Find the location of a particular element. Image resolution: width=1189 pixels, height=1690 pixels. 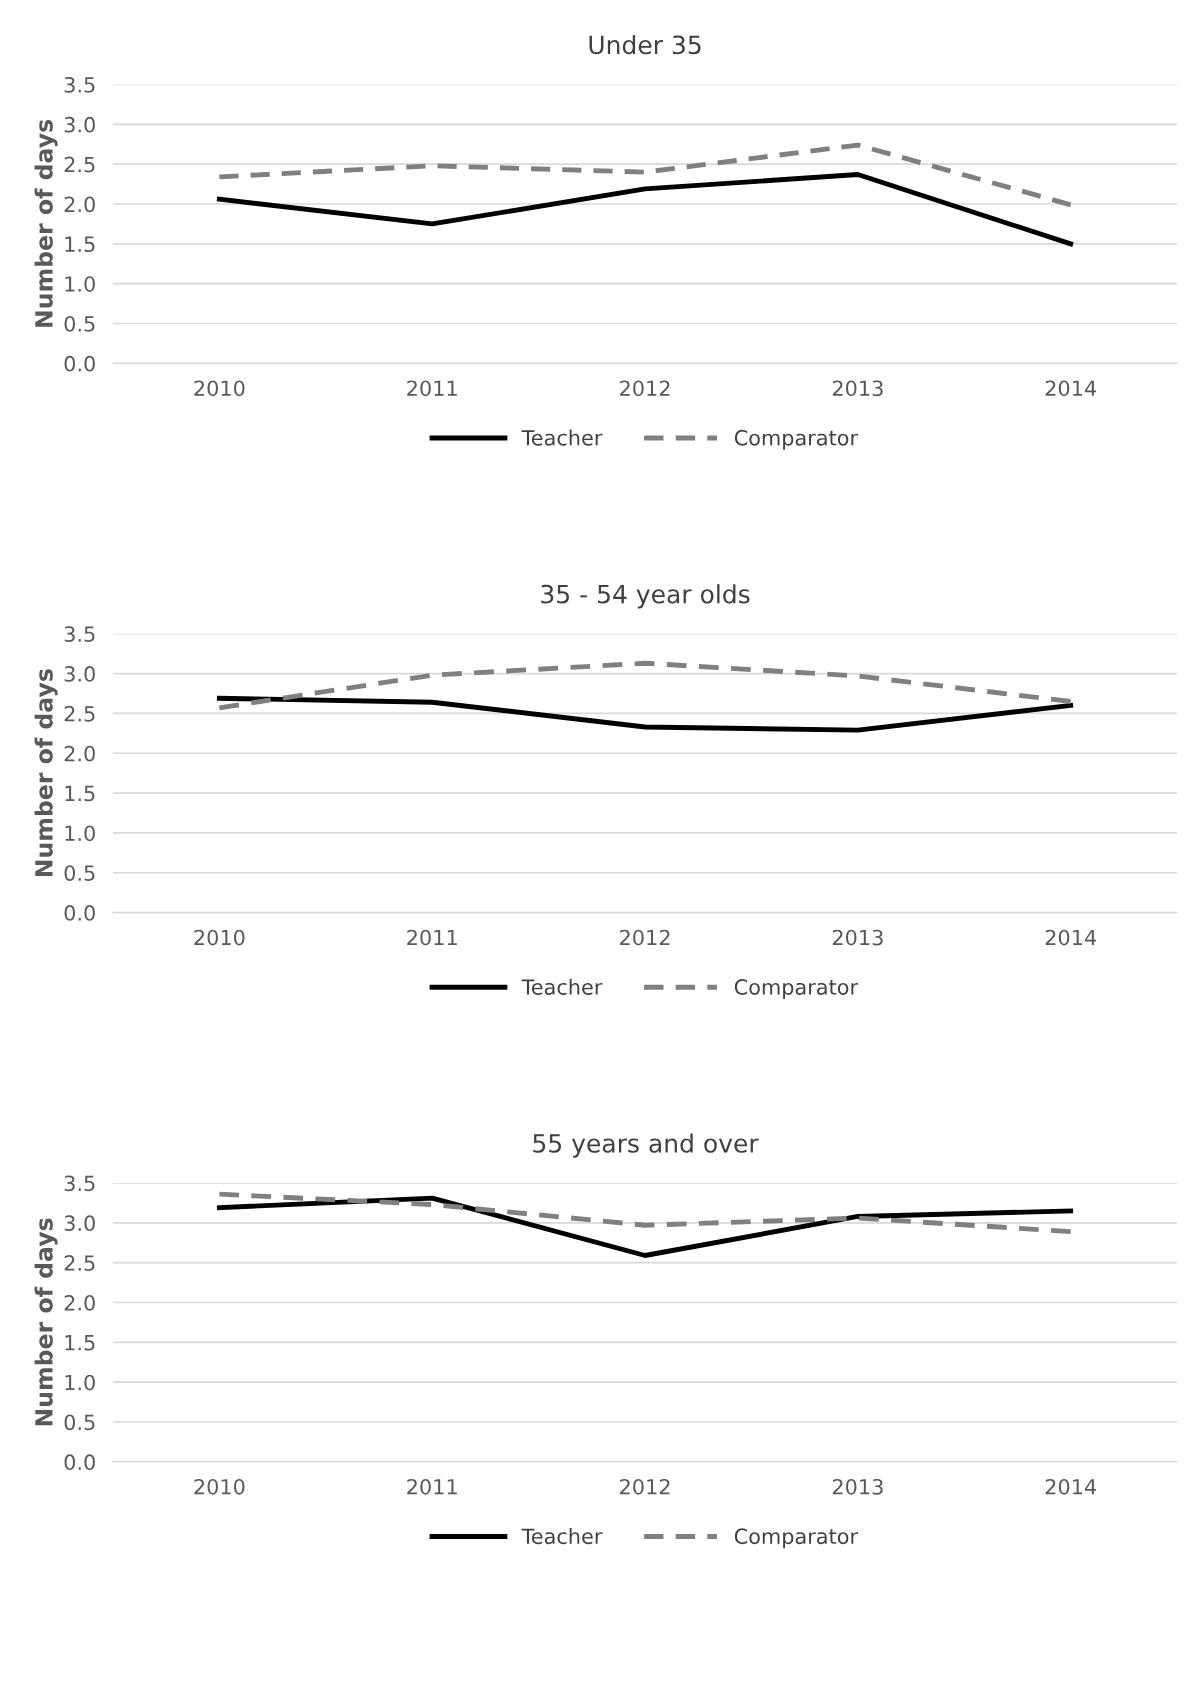

chart-title: 35 - 54 year olds is located at coordinates (645, 596).